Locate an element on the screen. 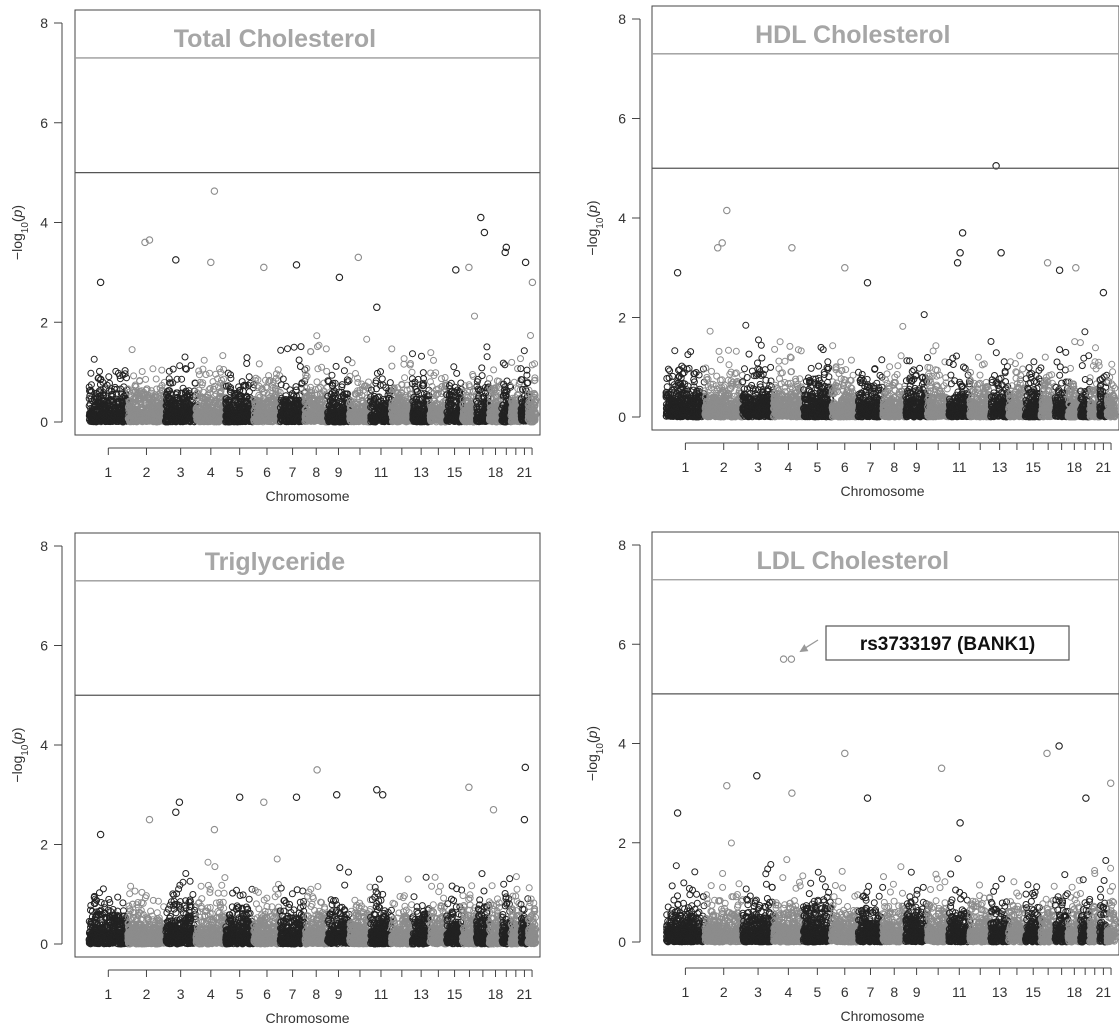  x-tick-label: 5 is located at coordinates (240, 472).